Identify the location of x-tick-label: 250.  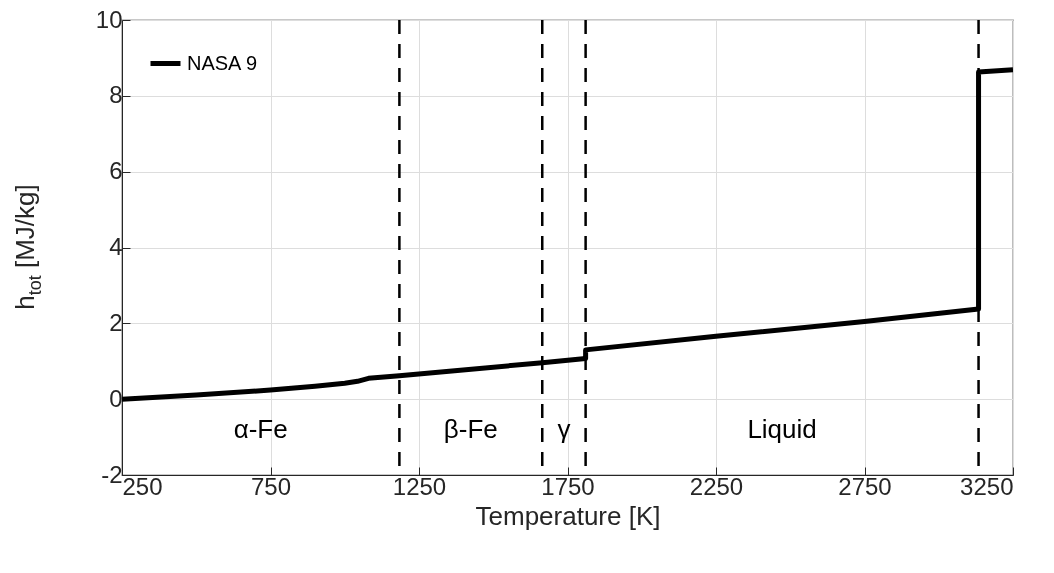
(142, 486).